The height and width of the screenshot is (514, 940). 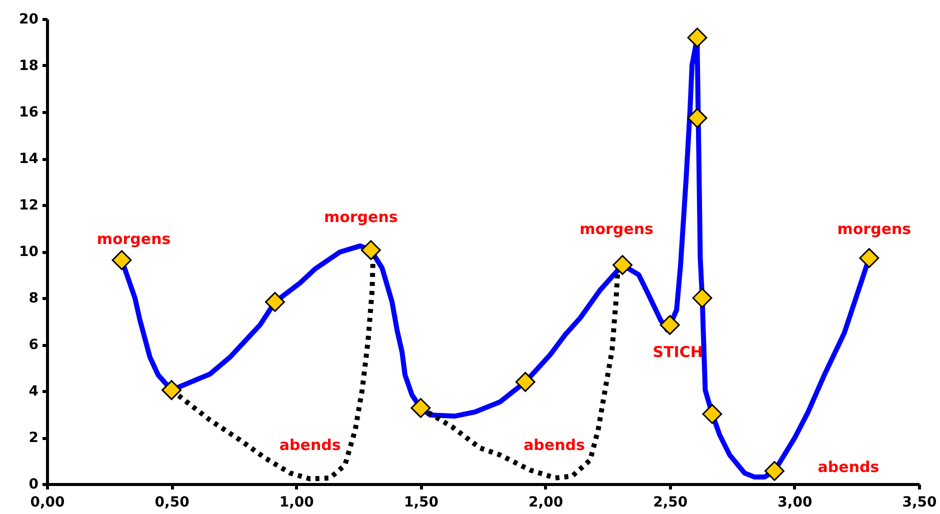 I want to click on y-tick-label: 20, so click(x=29, y=20).